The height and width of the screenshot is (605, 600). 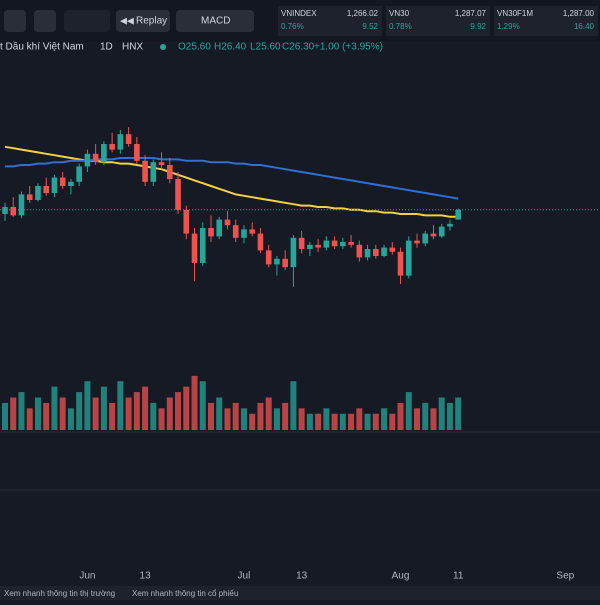 I want to click on x-tick-label: 11, so click(x=458, y=576).